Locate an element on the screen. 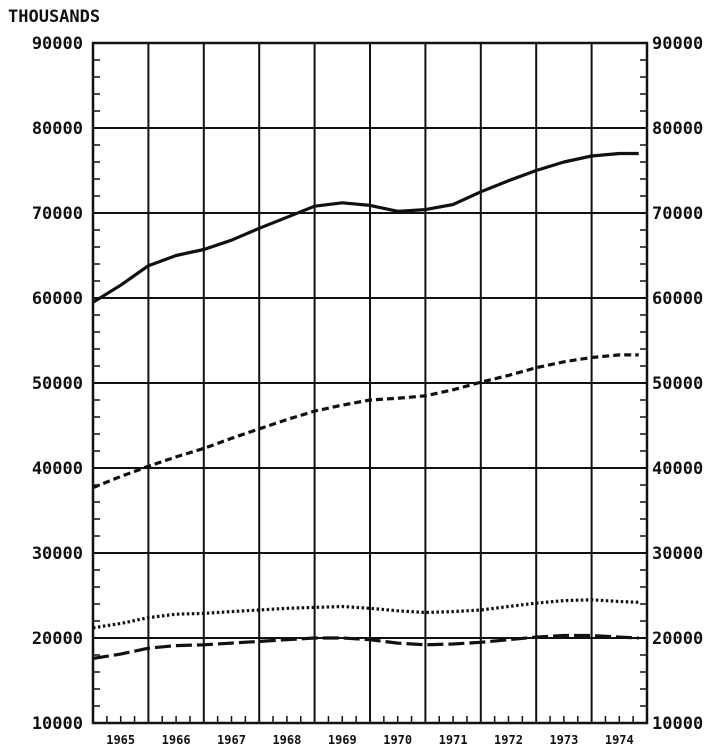 The height and width of the screenshot is (749, 725). x-tick-label: 1974 is located at coordinates (619, 740).